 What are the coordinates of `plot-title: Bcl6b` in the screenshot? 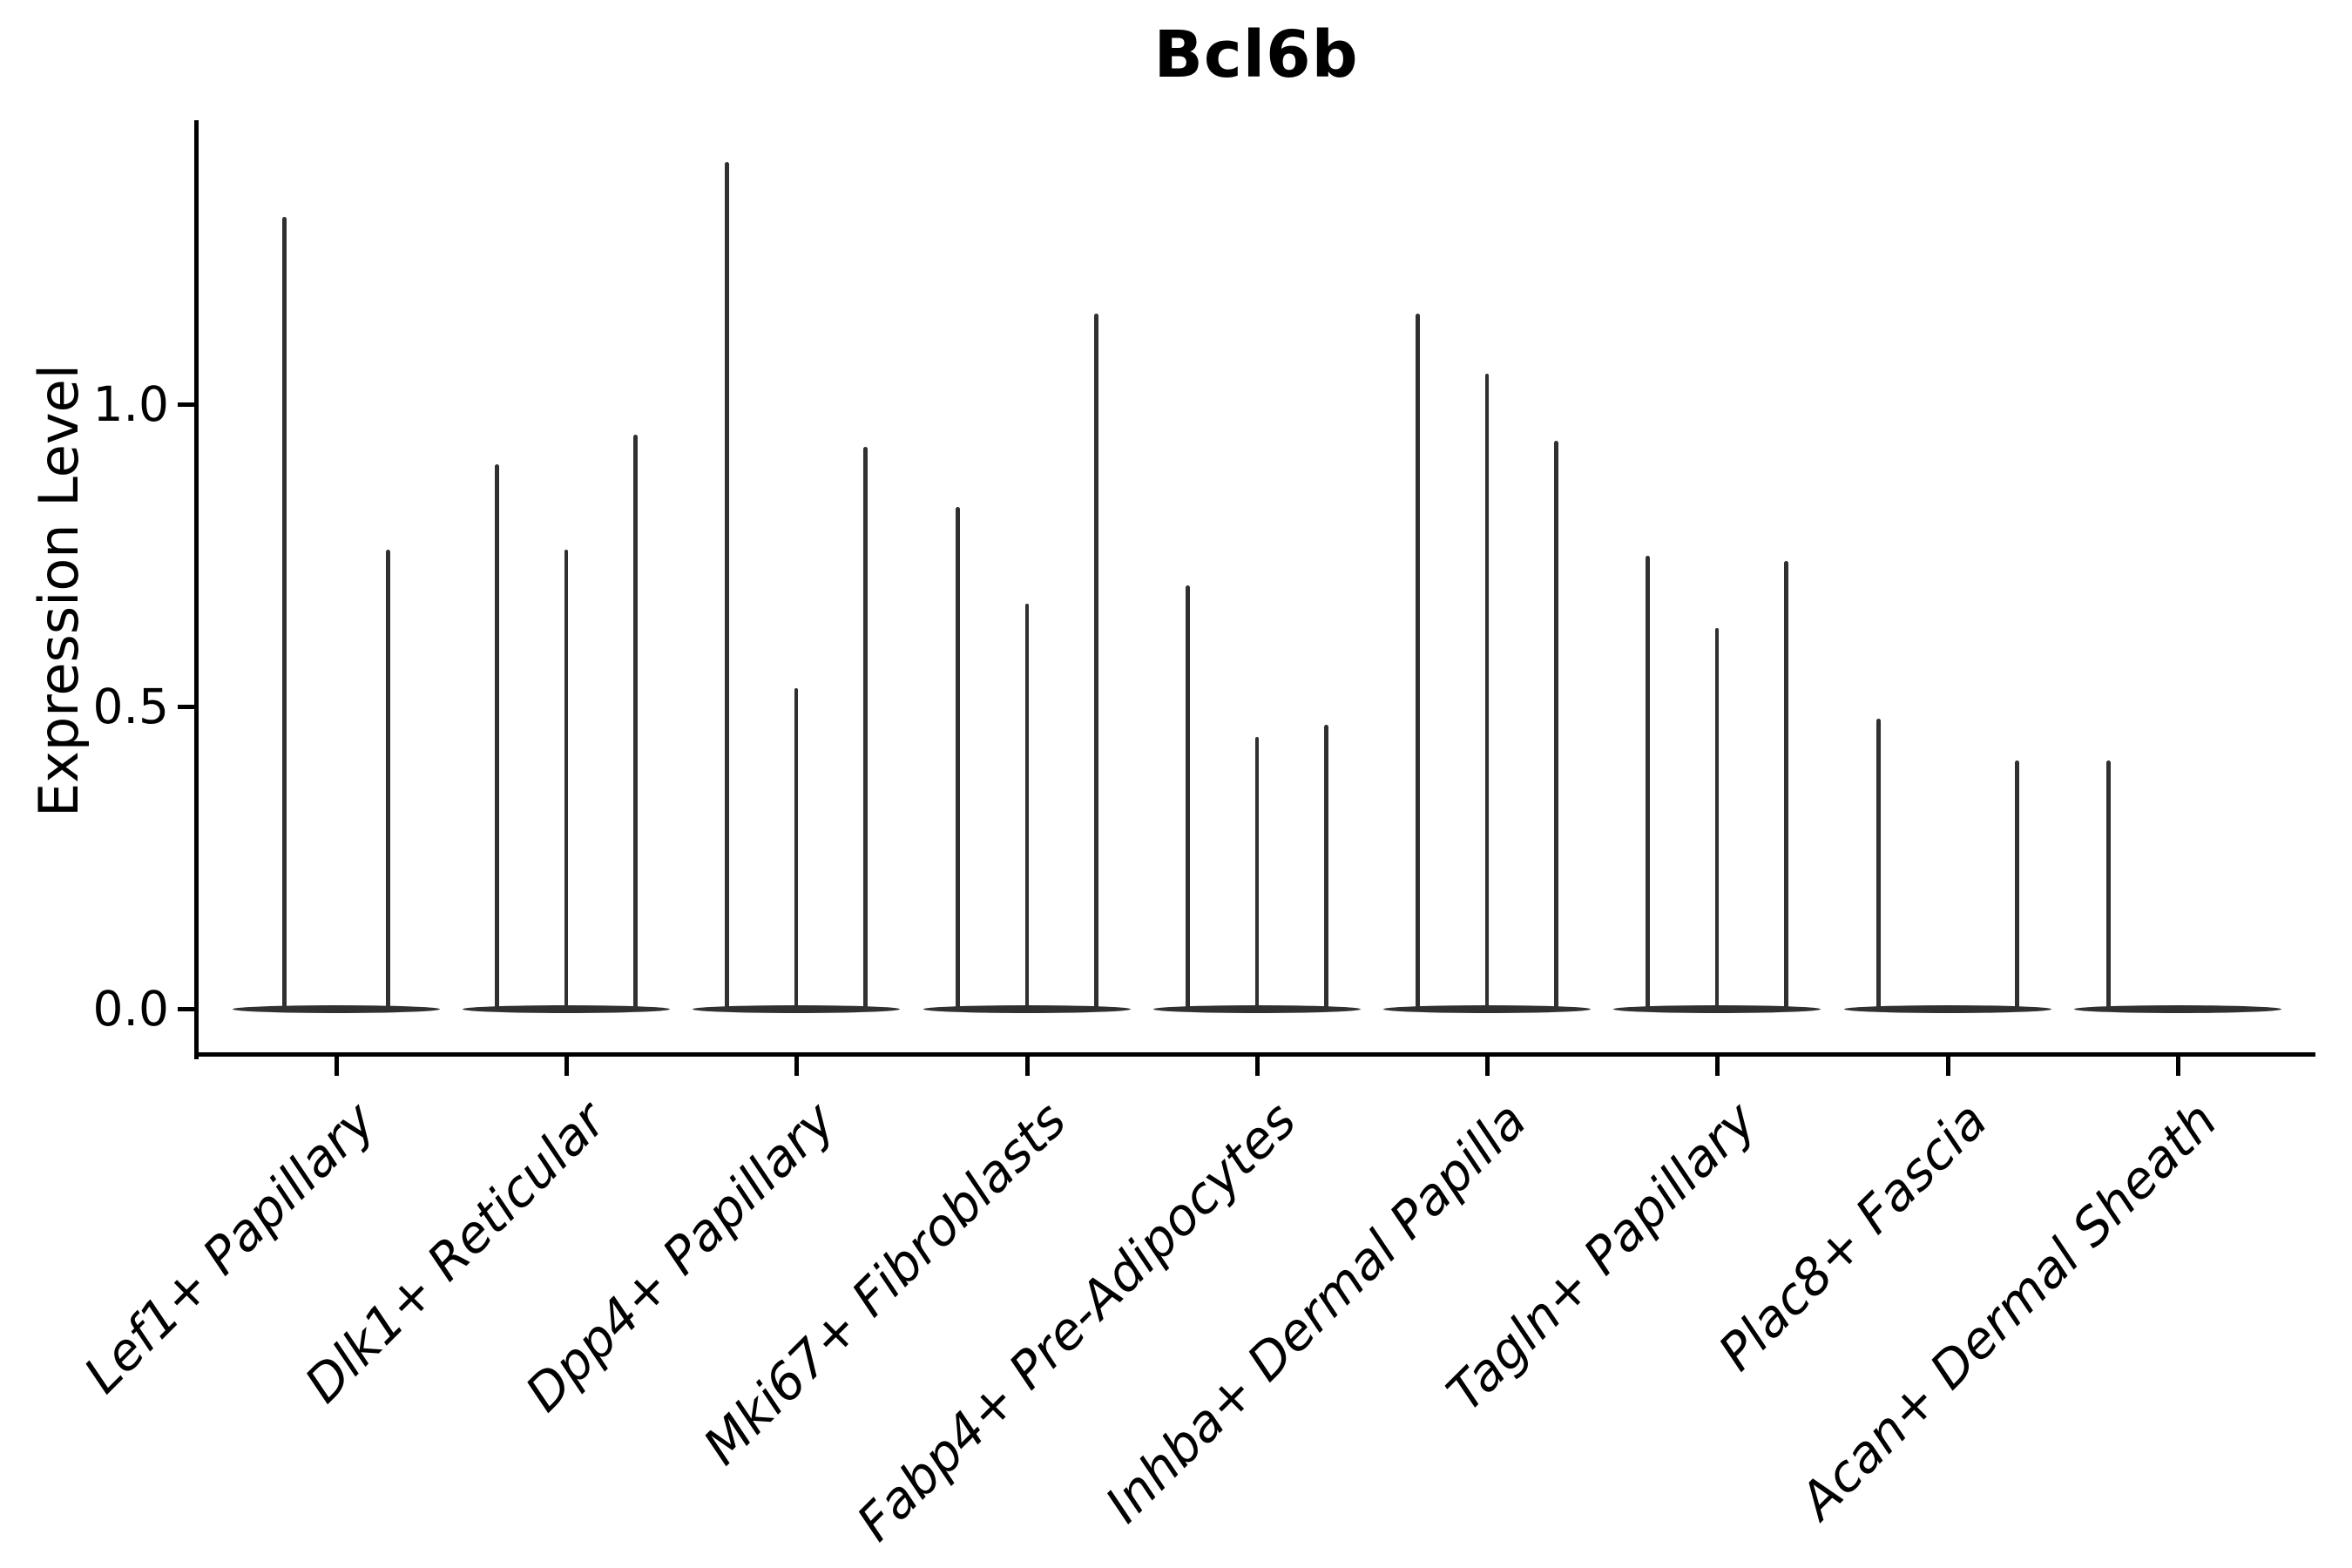 It's located at (1256, 54).